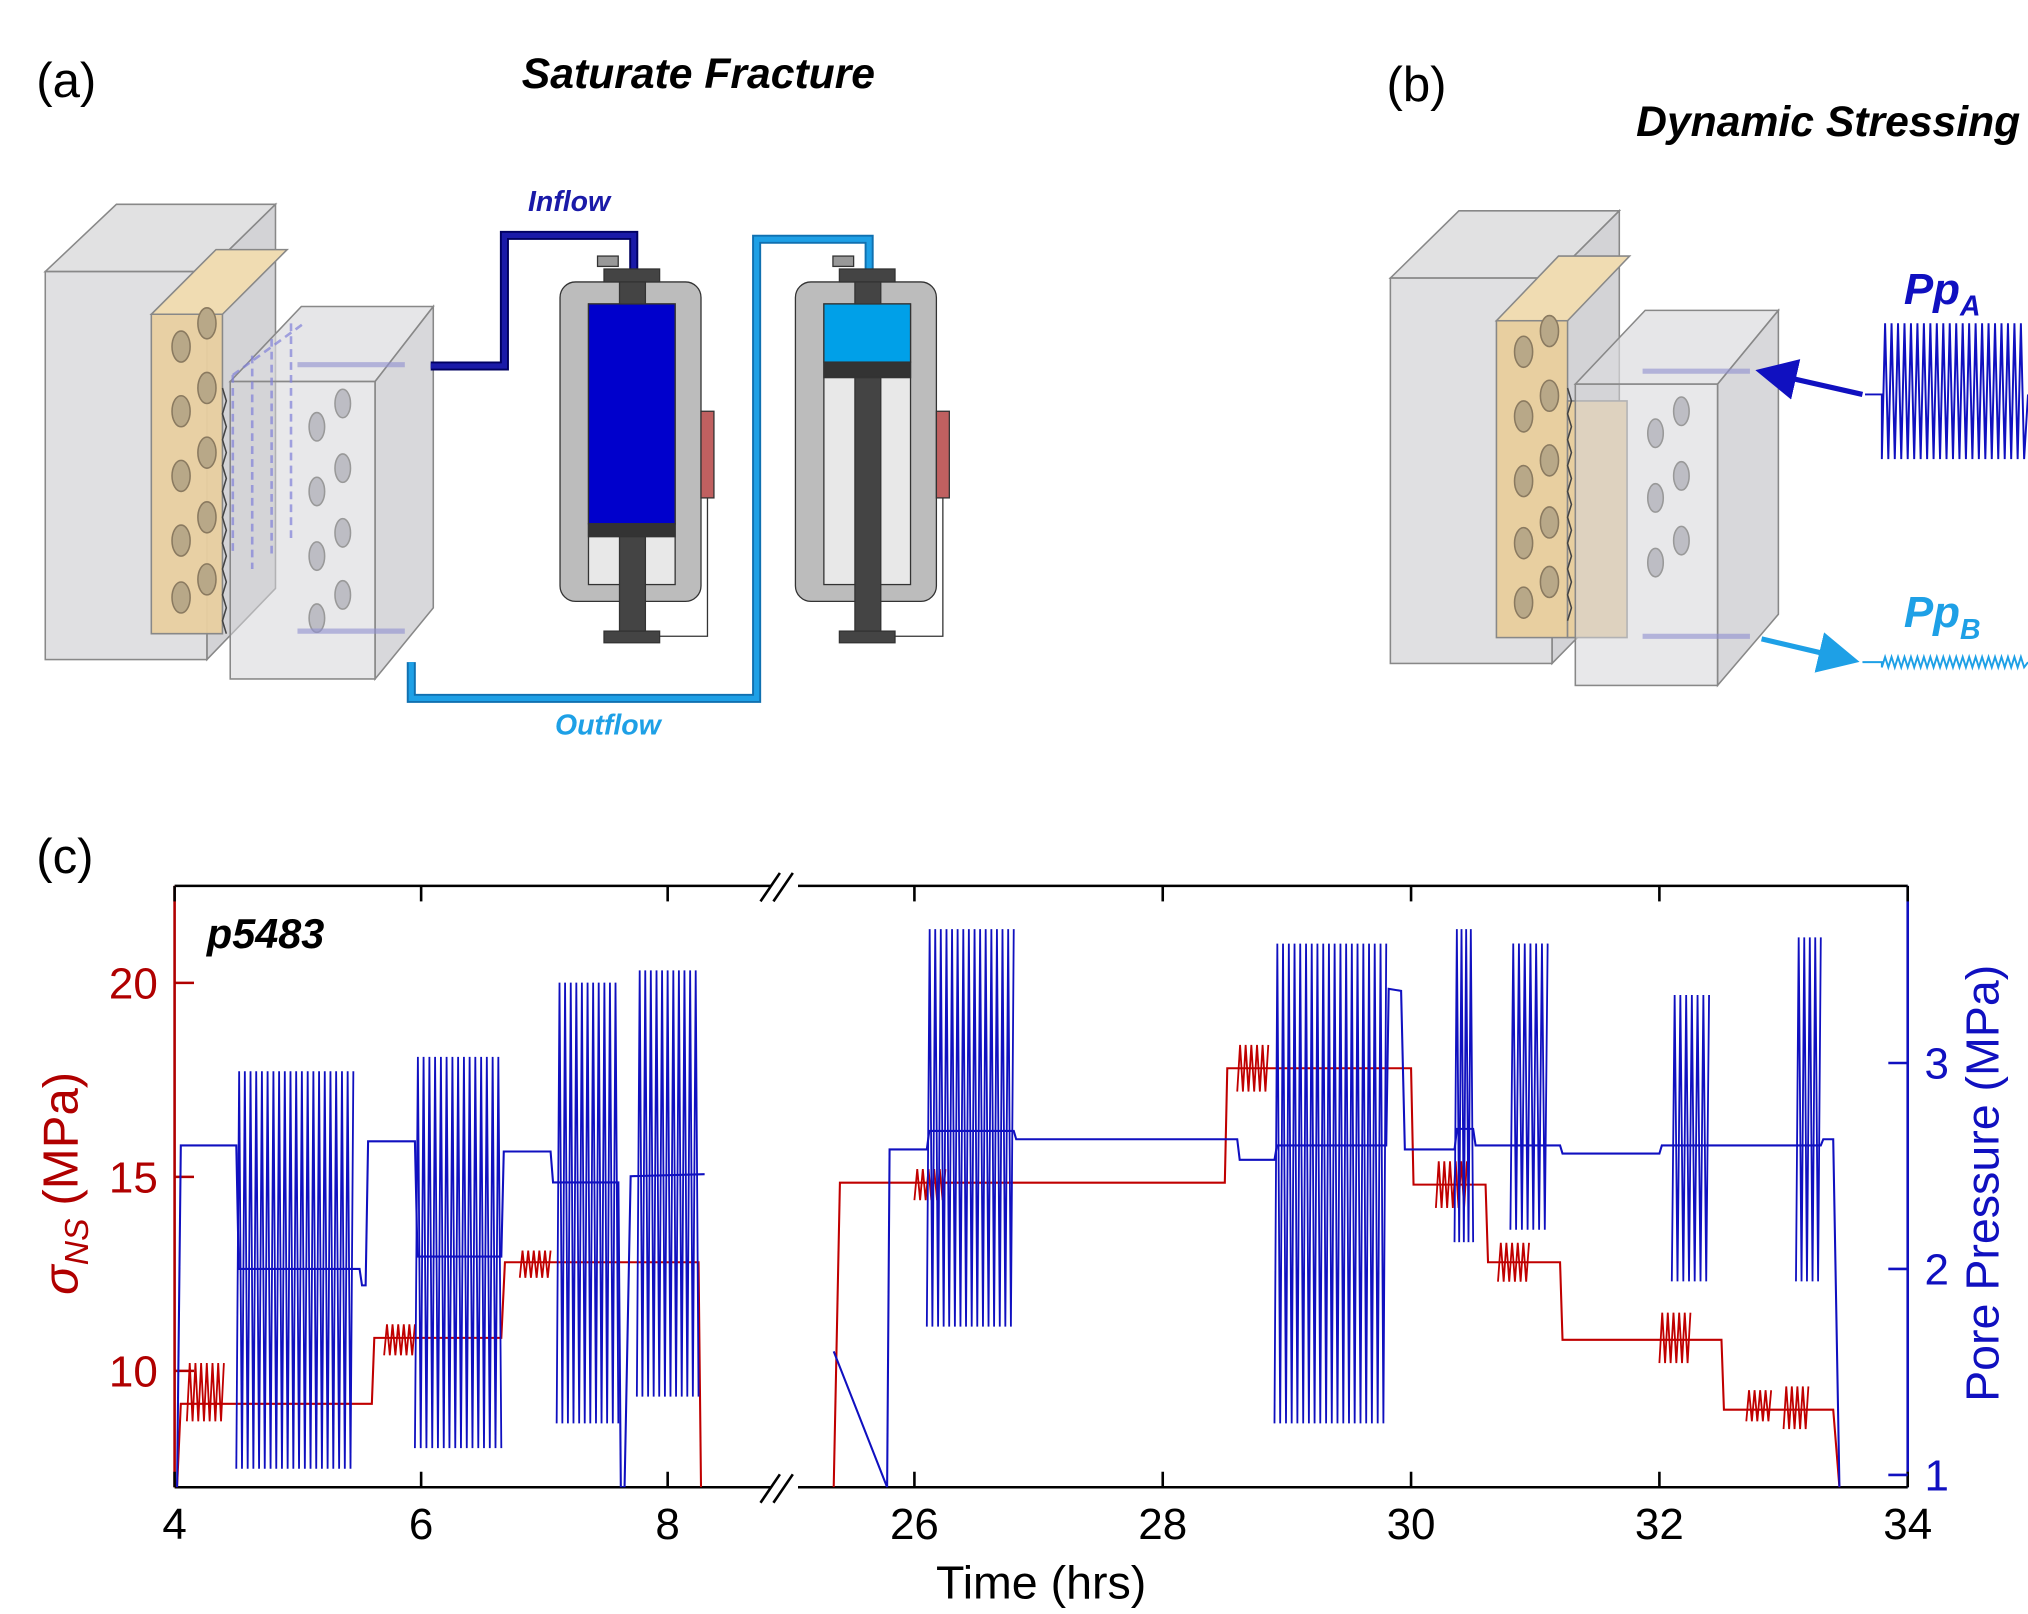 Image resolution: width=2028 pixels, height=1614 pixels. I want to click on inflow-label: Inflow, so click(570, 202).